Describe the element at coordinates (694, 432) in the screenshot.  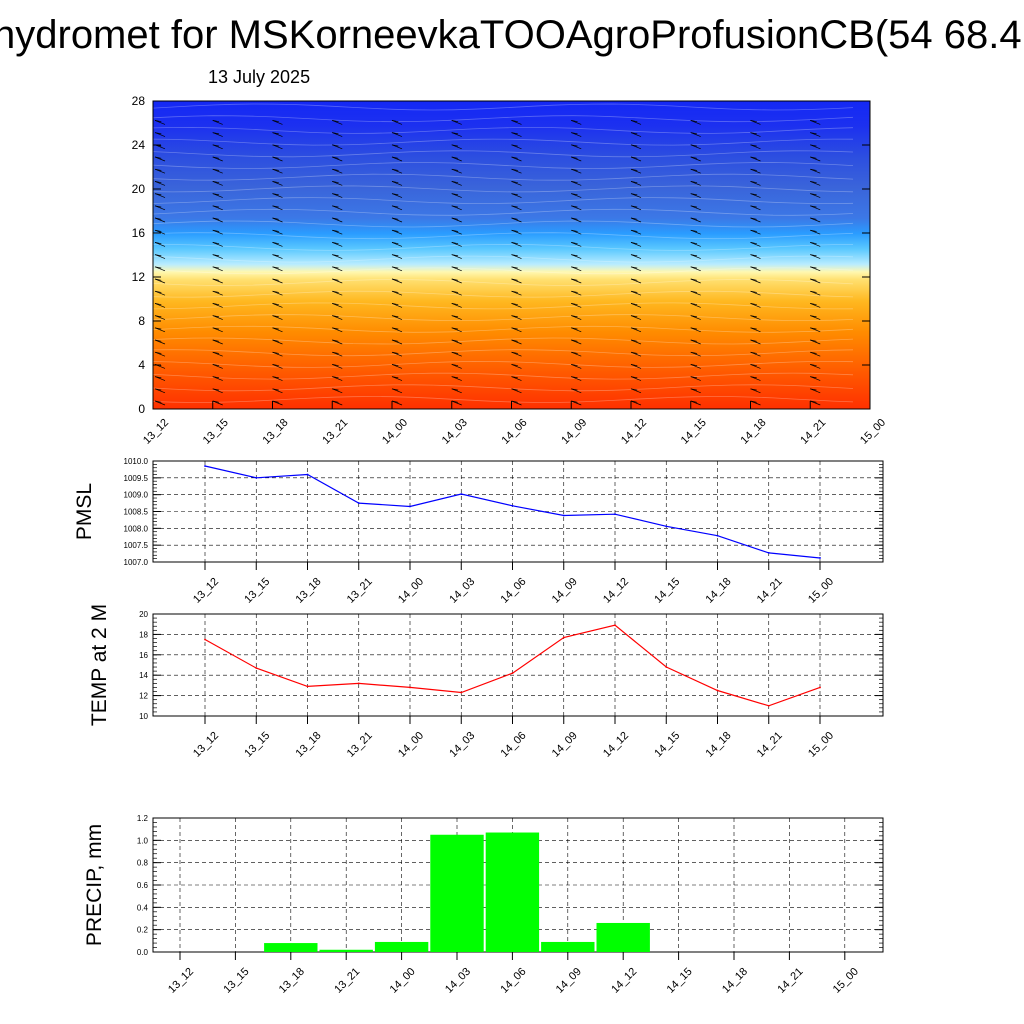
I see `x-tick-label: 14_15` at that location.